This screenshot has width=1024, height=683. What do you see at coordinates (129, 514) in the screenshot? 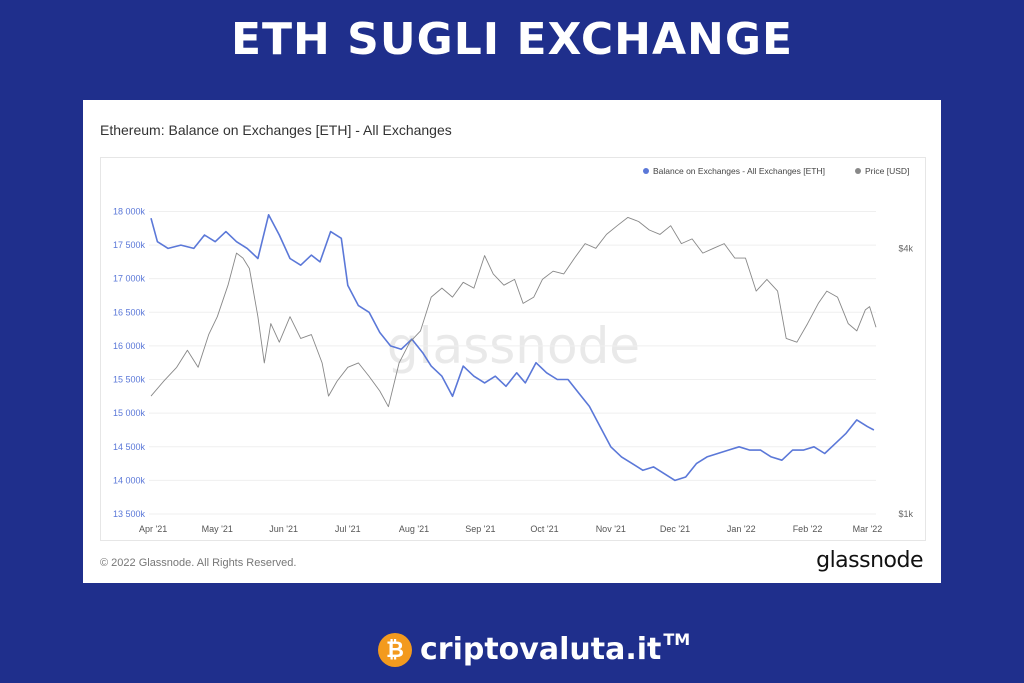
I see `y-left-tick-label: 13 500k` at bounding box center [129, 514].